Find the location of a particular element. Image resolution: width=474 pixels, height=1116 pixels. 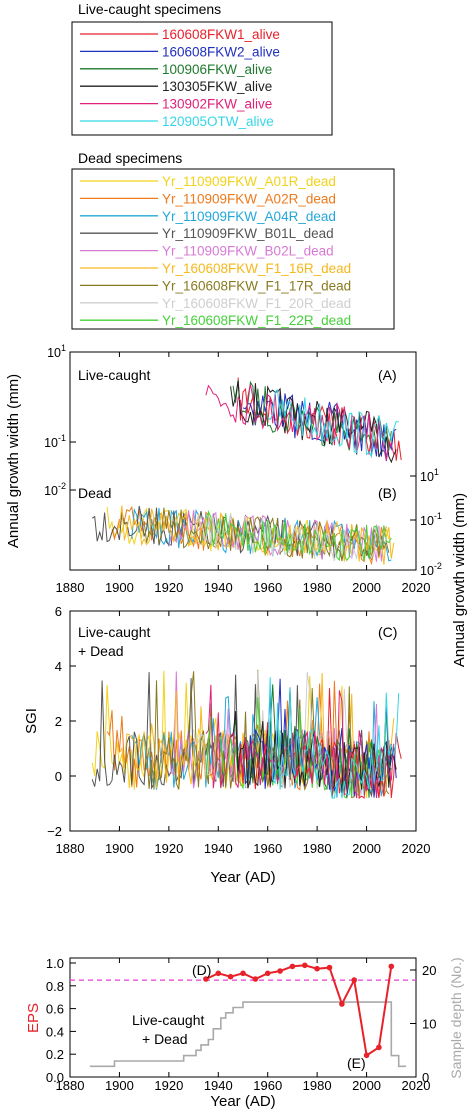

panel-de-ylabel-left: EPS is located at coordinates (33, 1018).